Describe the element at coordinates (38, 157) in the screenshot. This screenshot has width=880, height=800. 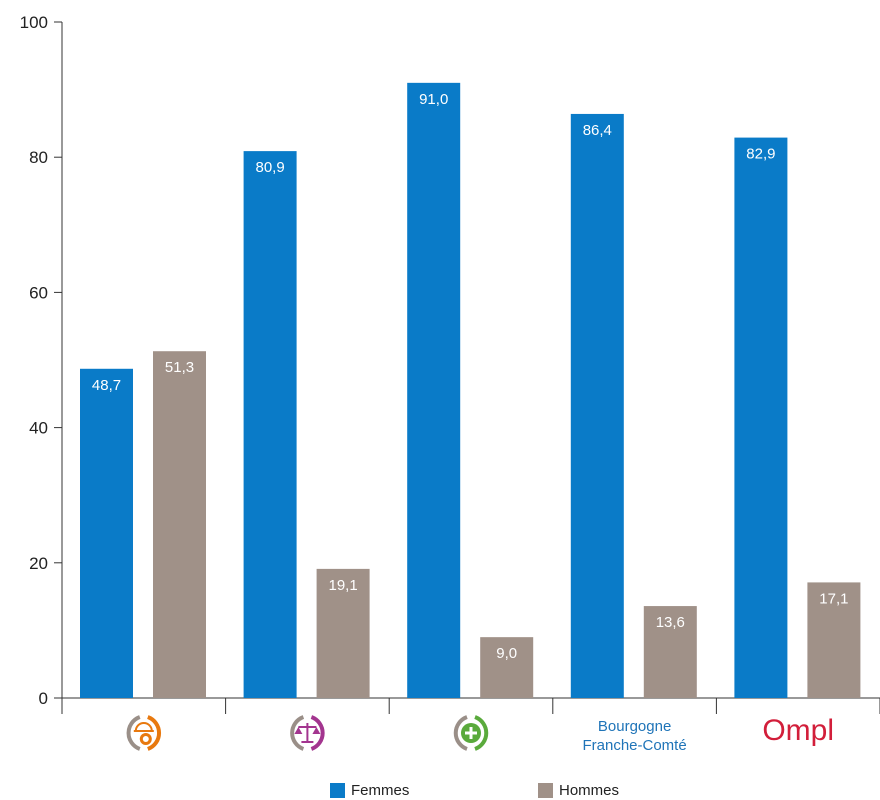
I see `y-tick-label: 80` at that location.